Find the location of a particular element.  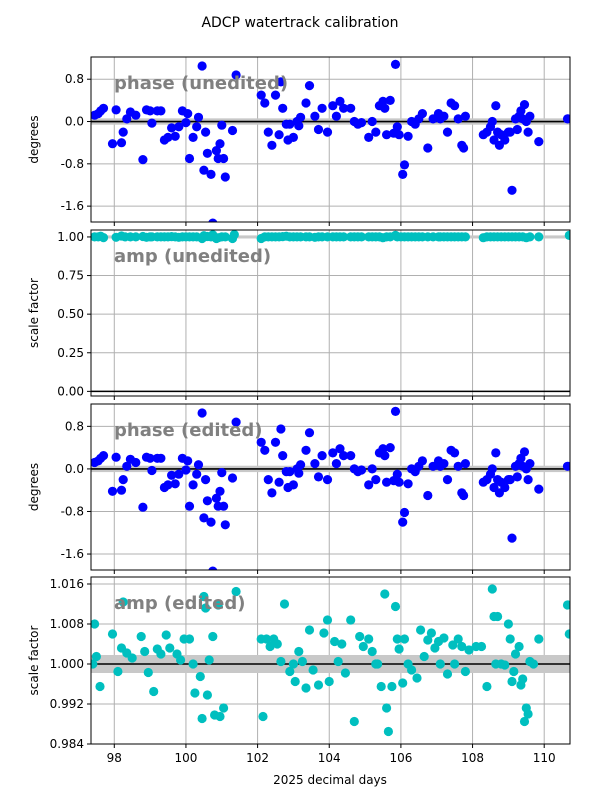

y-tick-label: 0.992 is located at coordinates (67, 704).